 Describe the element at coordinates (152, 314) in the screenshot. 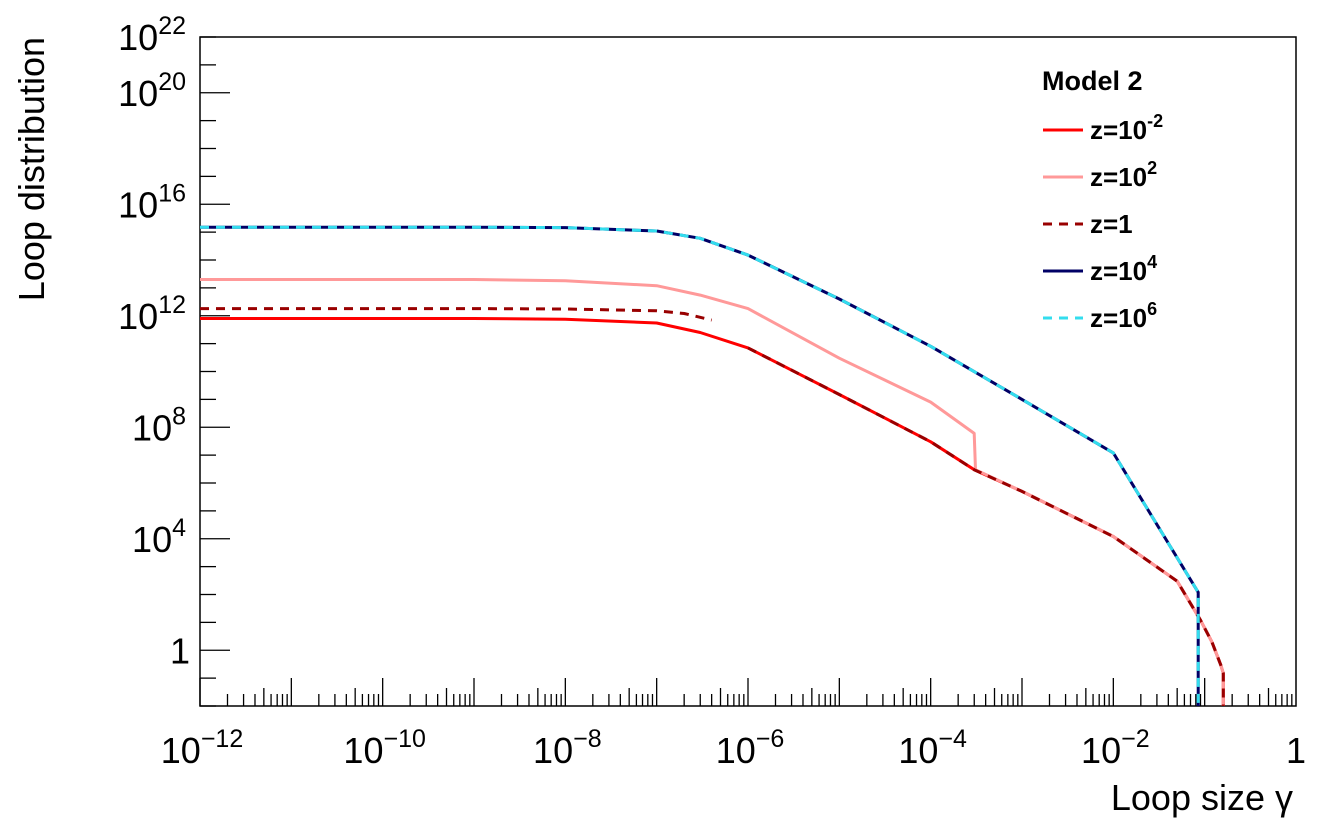

I see `y-tick-label: 10¹²` at that location.